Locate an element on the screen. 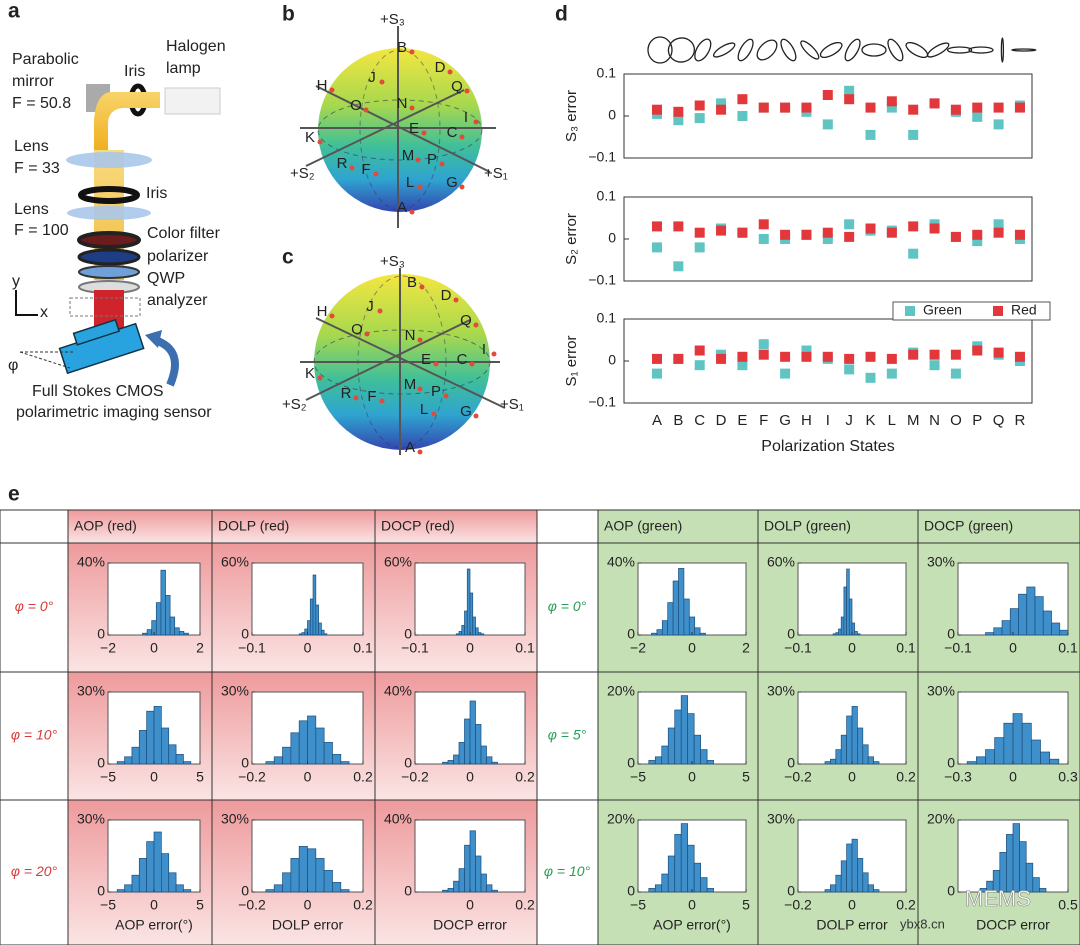  x-tick-label: −5 is located at coordinates (108, 905).